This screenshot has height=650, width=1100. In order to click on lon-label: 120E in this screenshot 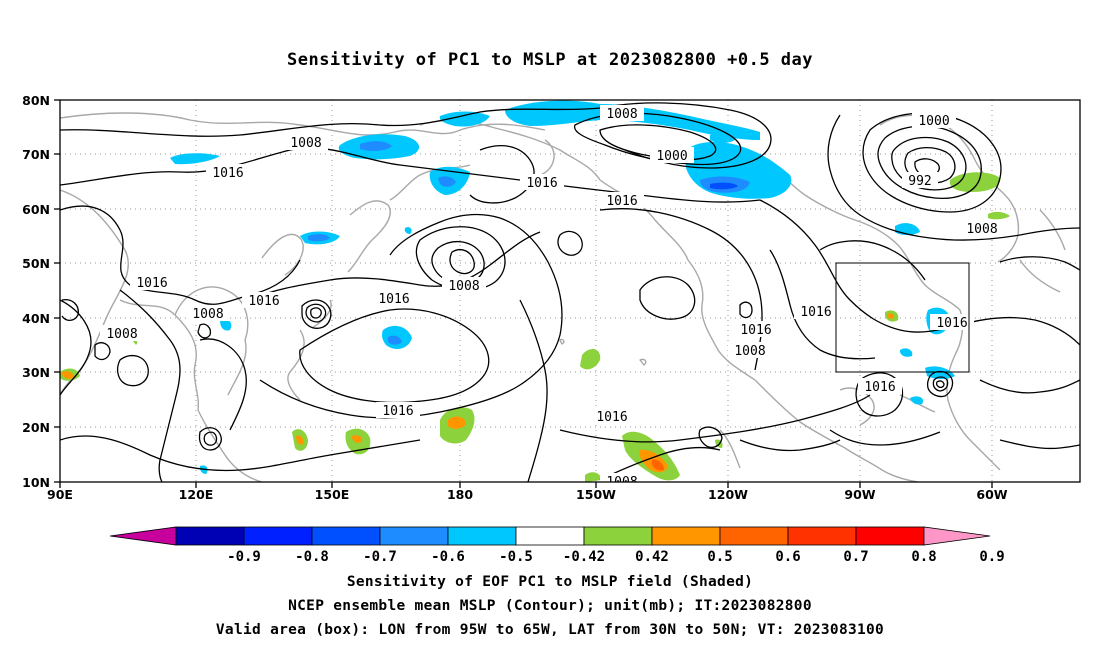, I will do `click(196, 494)`.